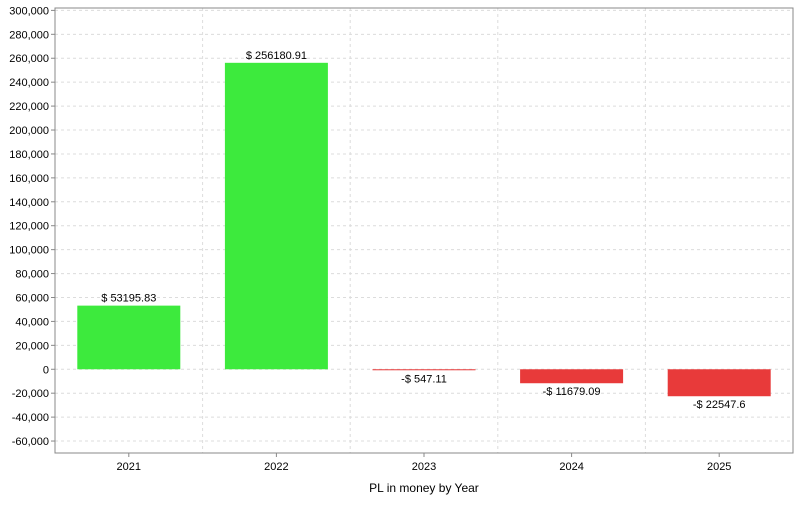 The height and width of the screenshot is (505, 800). What do you see at coordinates (129, 337) in the screenshot?
I see `bar-2021` at bounding box center [129, 337].